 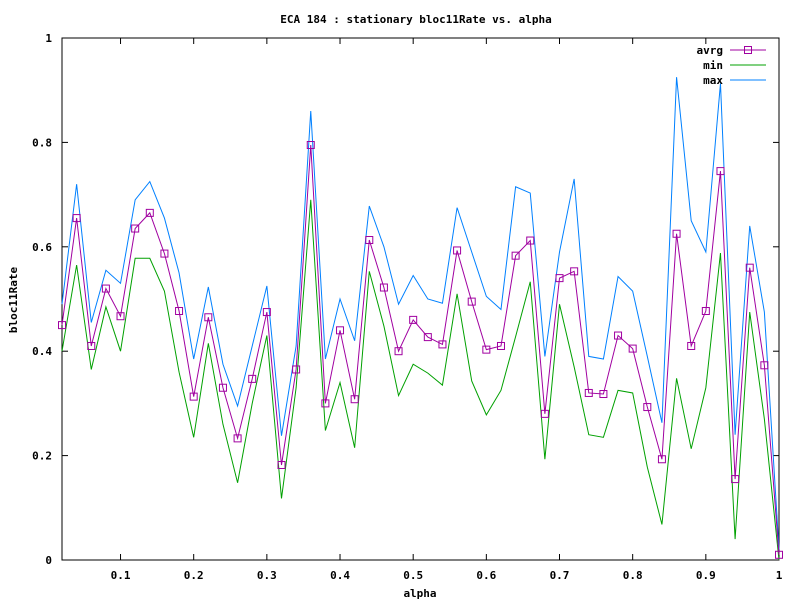 What do you see at coordinates (194, 575) in the screenshot?
I see `x-tick-label: 0.2` at bounding box center [194, 575].